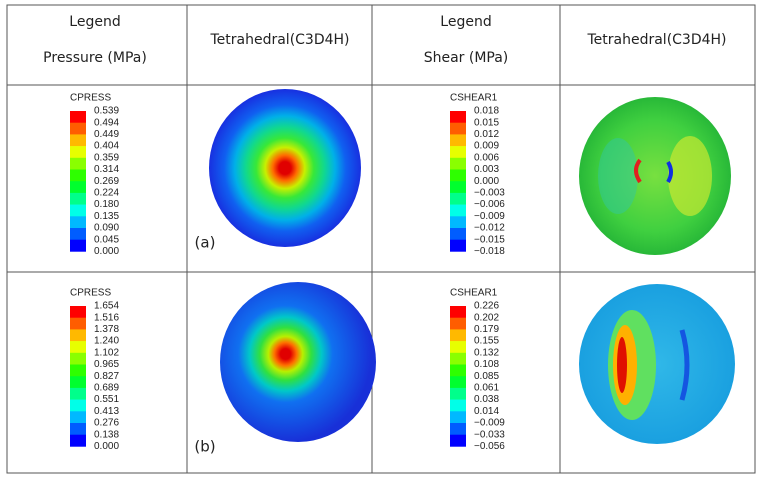 The height and width of the screenshot is (483, 762). I want to click on legend-label: 0.038, so click(486, 399).